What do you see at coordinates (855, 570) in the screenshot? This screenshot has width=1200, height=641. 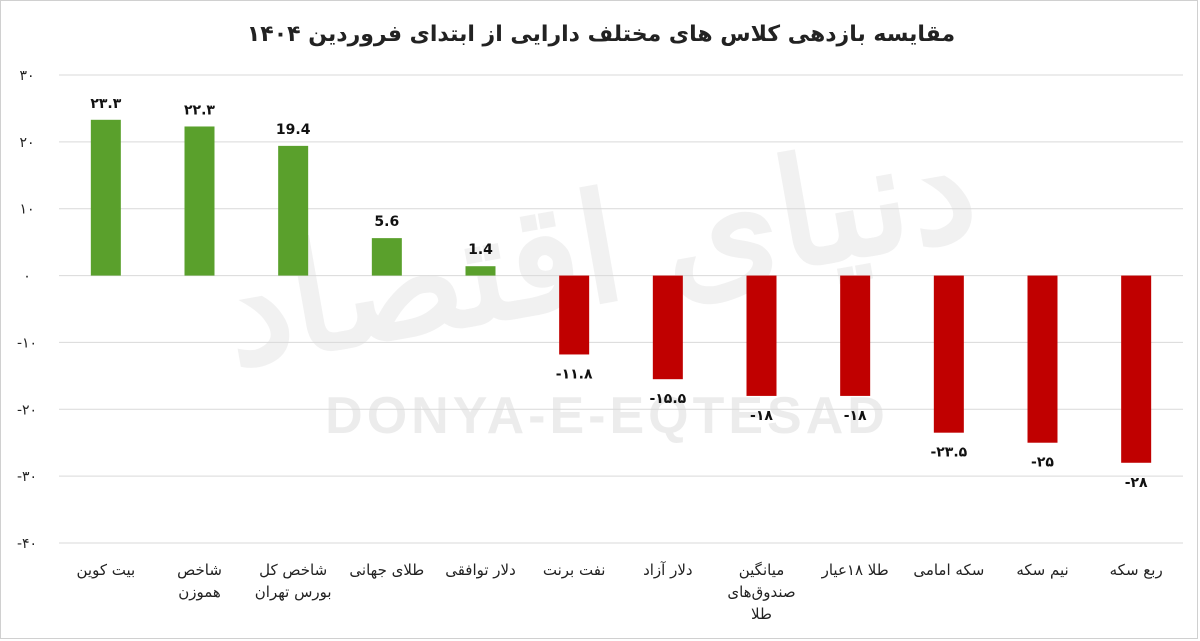 I see `category-label: طلا ۱۸عیار` at bounding box center [855, 570].